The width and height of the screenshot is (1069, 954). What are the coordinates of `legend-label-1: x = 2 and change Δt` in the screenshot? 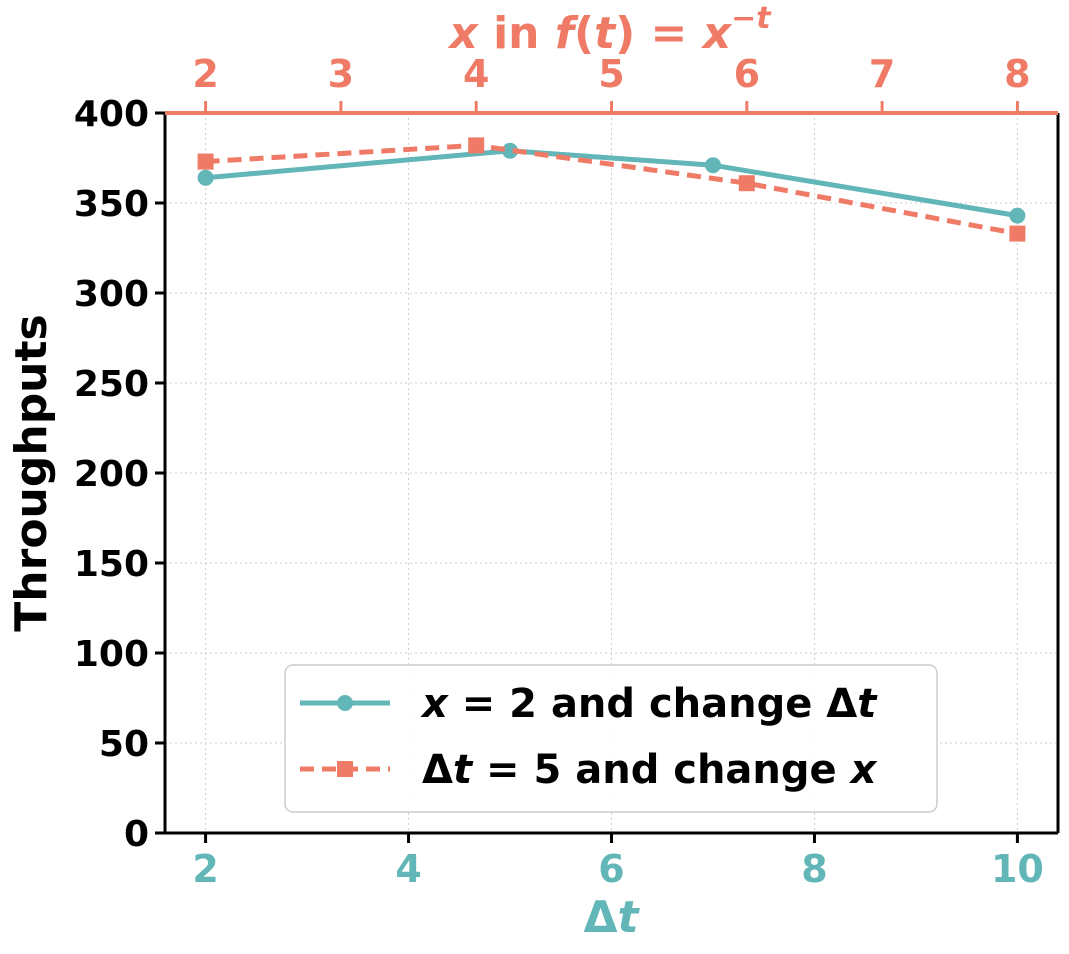 It's located at (649, 704).